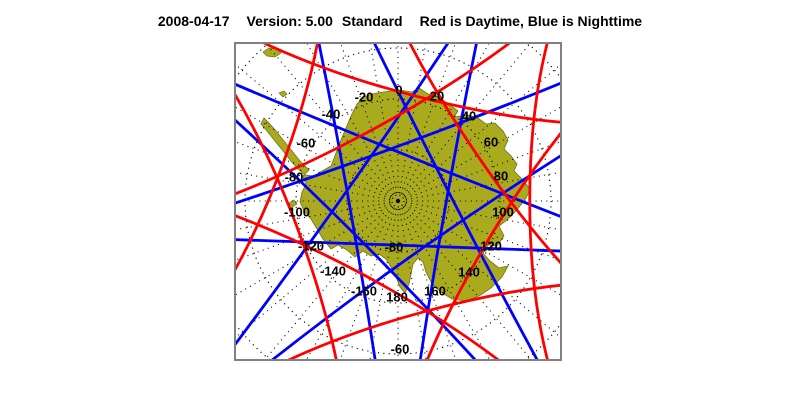  What do you see at coordinates (531, 21) in the screenshot?
I see `title-legend: Red is Daytime, Blue is Nighttime` at bounding box center [531, 21].